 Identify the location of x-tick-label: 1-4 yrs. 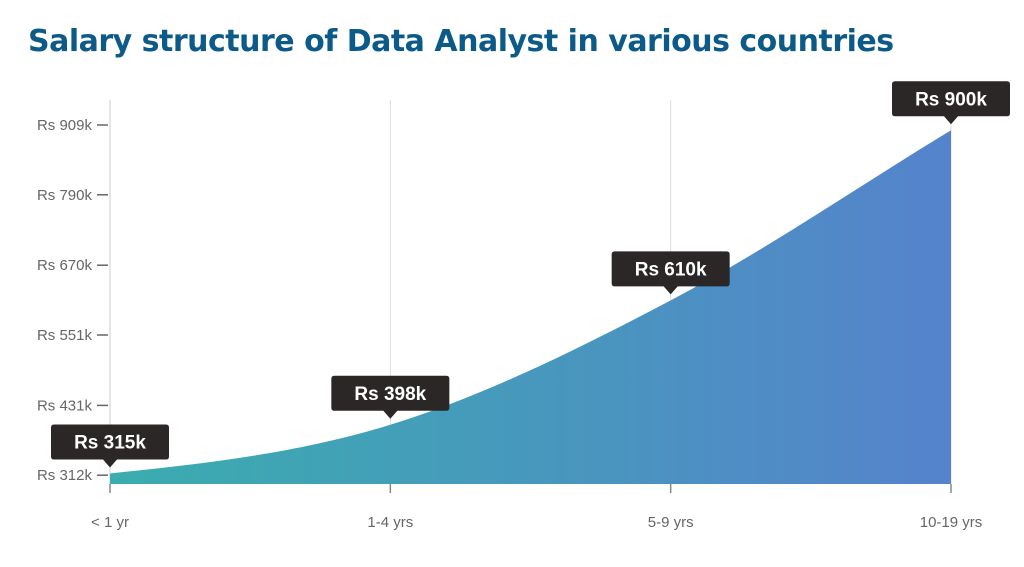
(390, 522).